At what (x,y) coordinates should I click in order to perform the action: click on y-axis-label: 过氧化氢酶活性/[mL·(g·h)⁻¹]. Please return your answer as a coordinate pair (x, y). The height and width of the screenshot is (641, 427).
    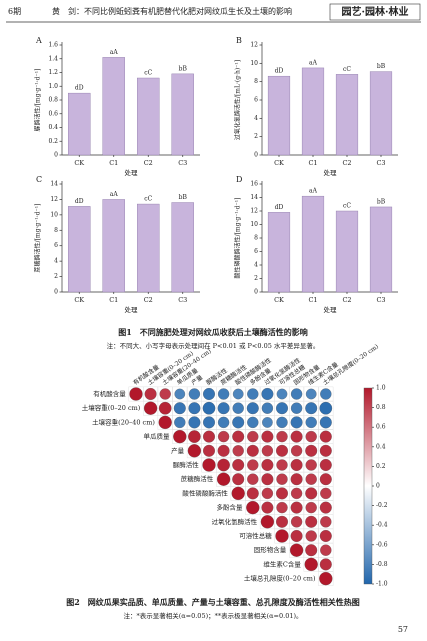
    Looking at the image, I should click on (238, 100).